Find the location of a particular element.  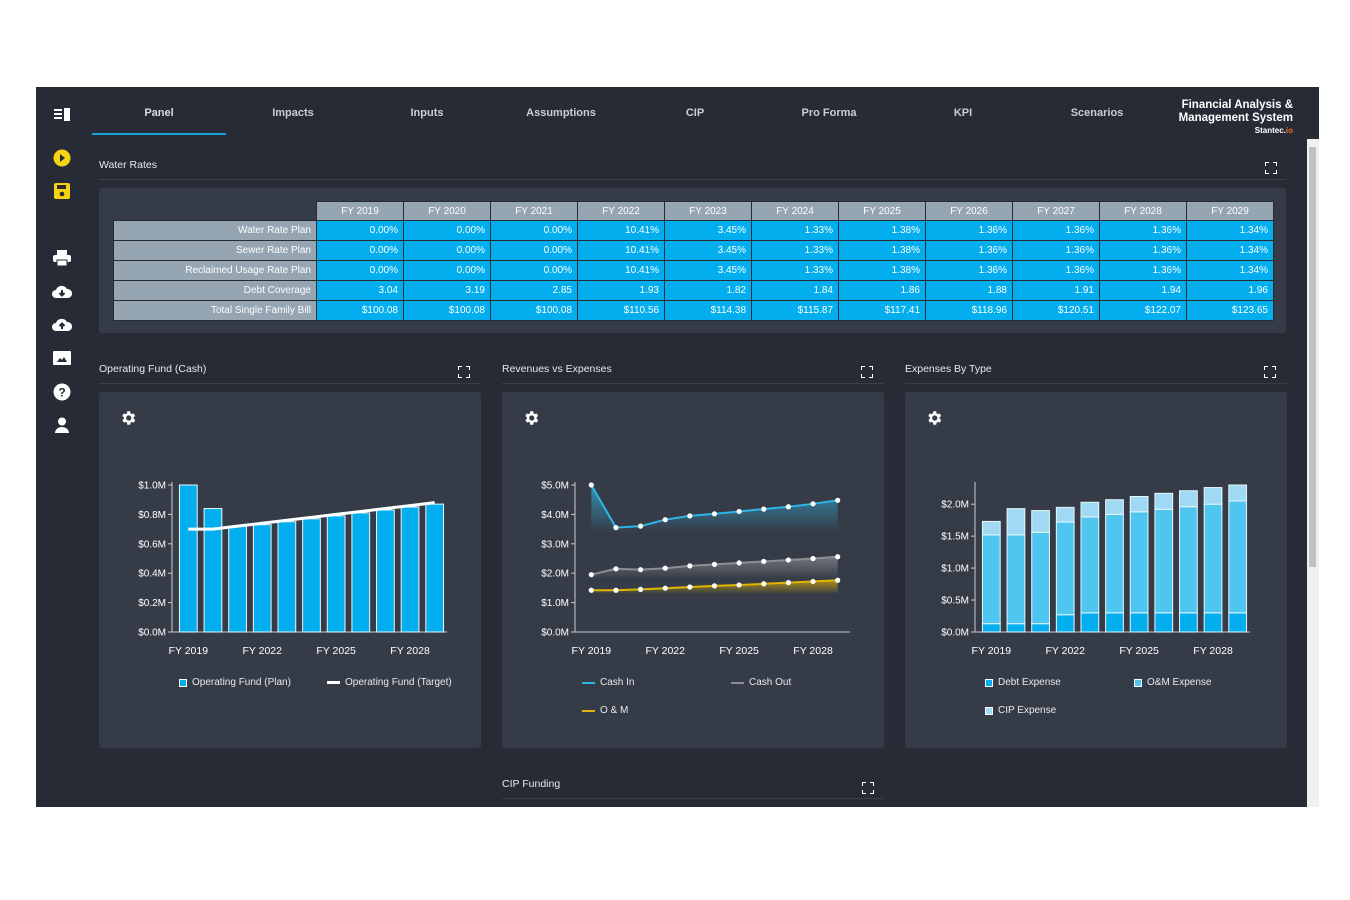

tab-panel: Panel is located at coordinates (159, 111).